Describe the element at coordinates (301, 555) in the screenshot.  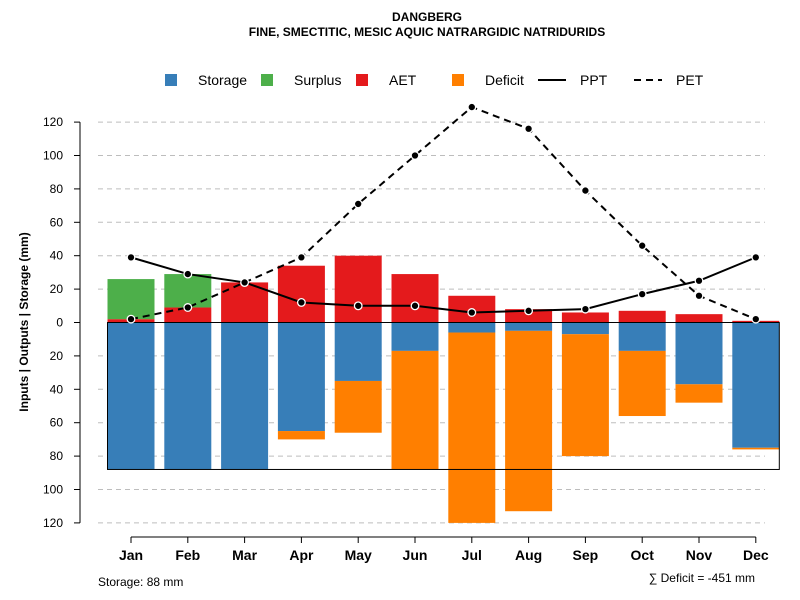
I see `x-tick-label: Apr` at that location.